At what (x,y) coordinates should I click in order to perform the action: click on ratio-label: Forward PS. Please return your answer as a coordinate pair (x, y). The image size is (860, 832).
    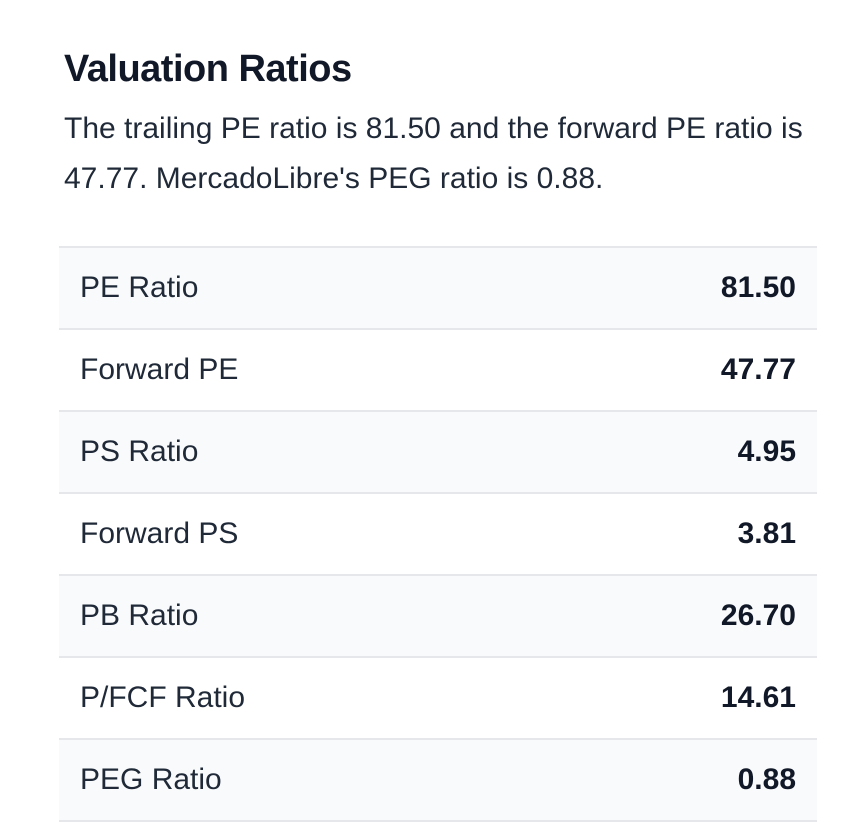
    Looking at the image, I should click on (309, 533).